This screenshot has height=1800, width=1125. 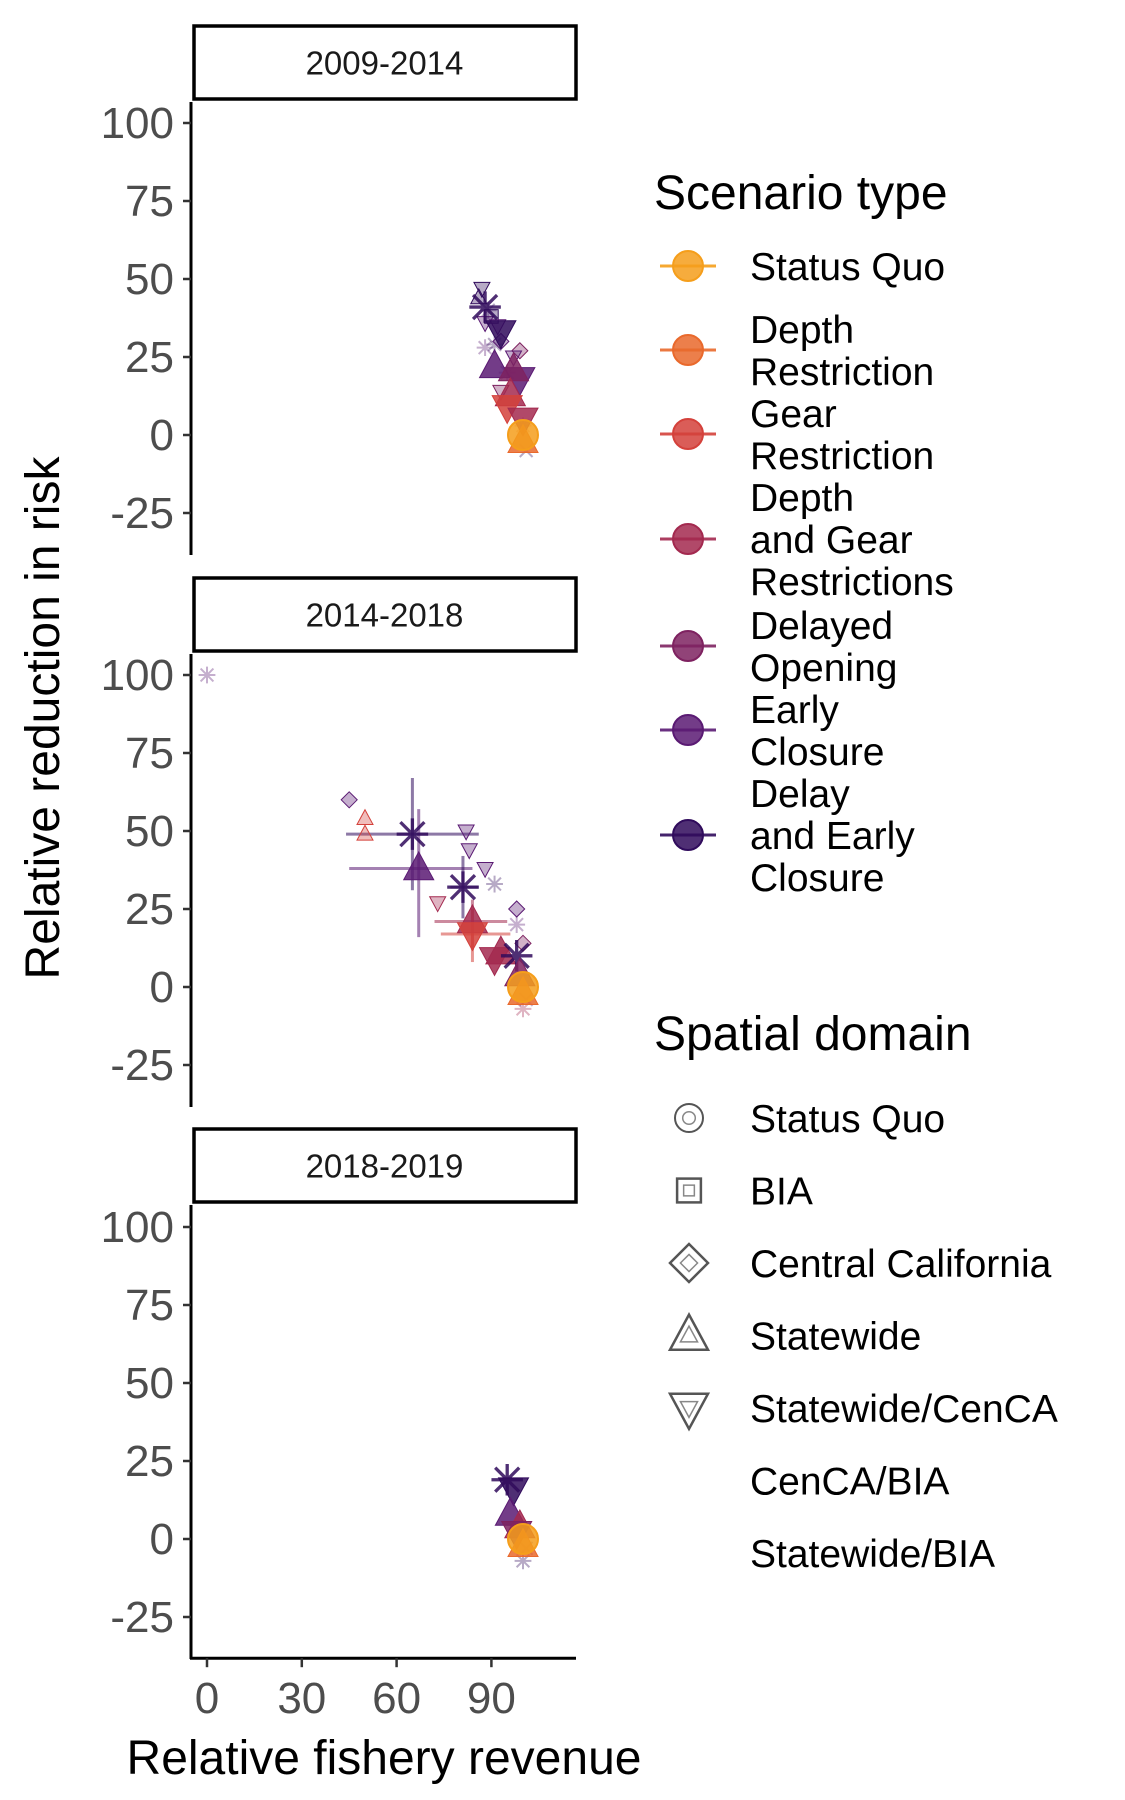 I want to click on legend-spatial-label: CenCA/BIA, so click(x=849, y=1482).